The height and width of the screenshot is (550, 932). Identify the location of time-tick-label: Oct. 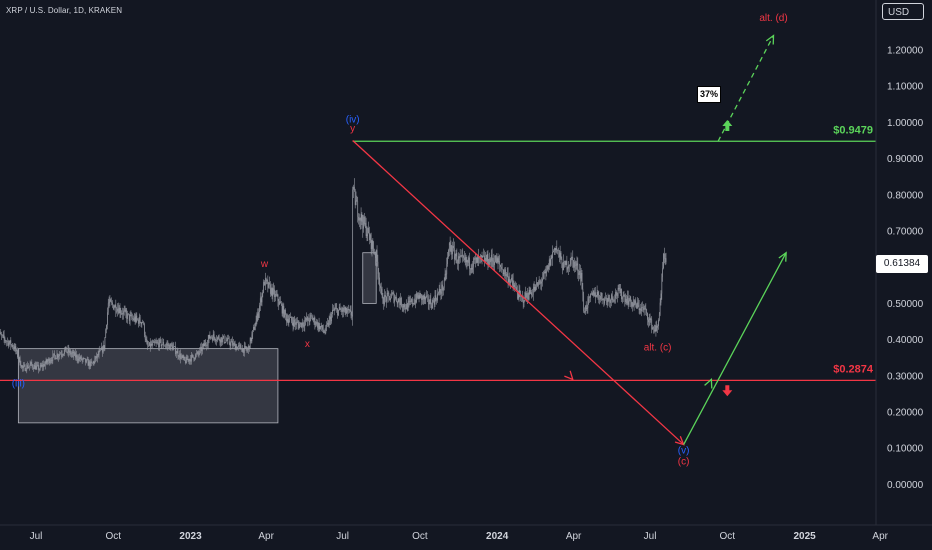
(728, 536).